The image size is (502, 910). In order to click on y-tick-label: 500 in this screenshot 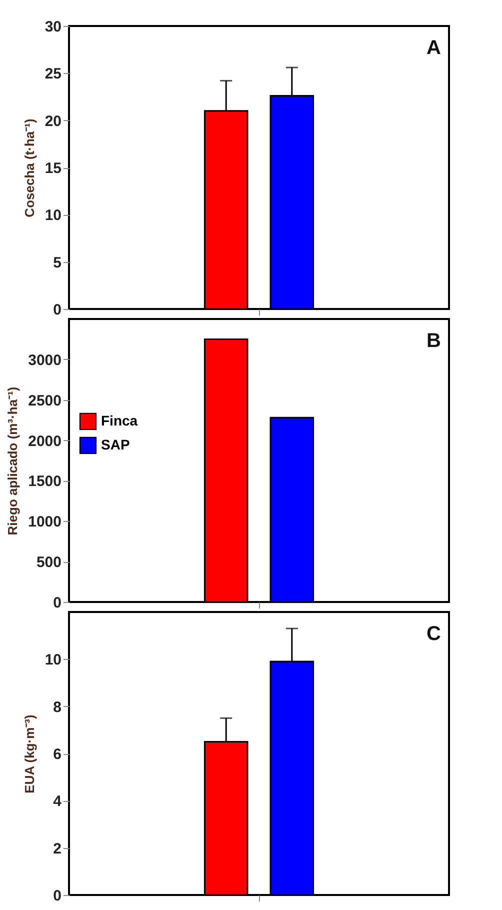, I will do `click(49, 563)`.